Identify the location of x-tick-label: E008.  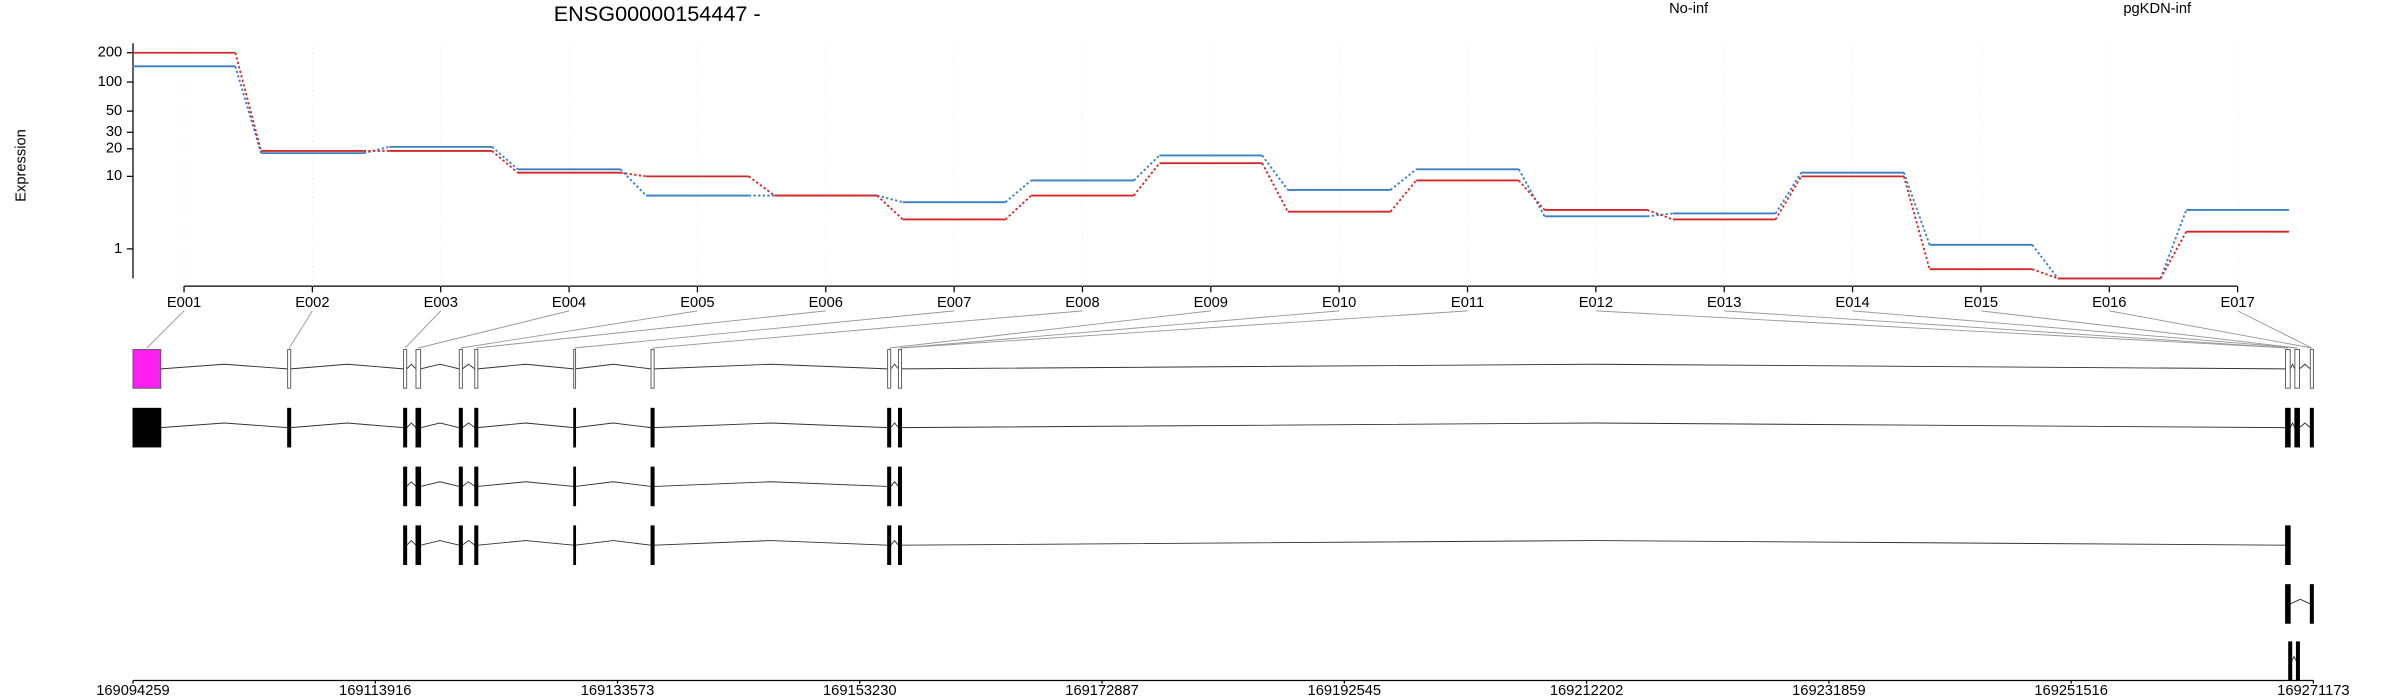
(1082, 303).